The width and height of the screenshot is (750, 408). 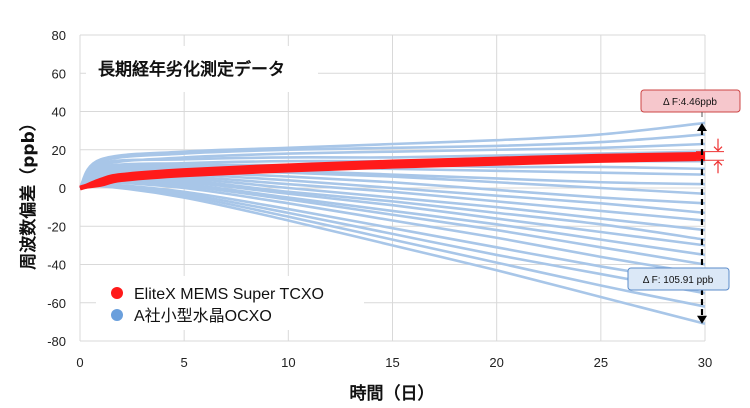 What do you see at coordinates (117, 315) in the screenshot?
I see `legend-marker-ocxo` at bounding box center [117, 315].